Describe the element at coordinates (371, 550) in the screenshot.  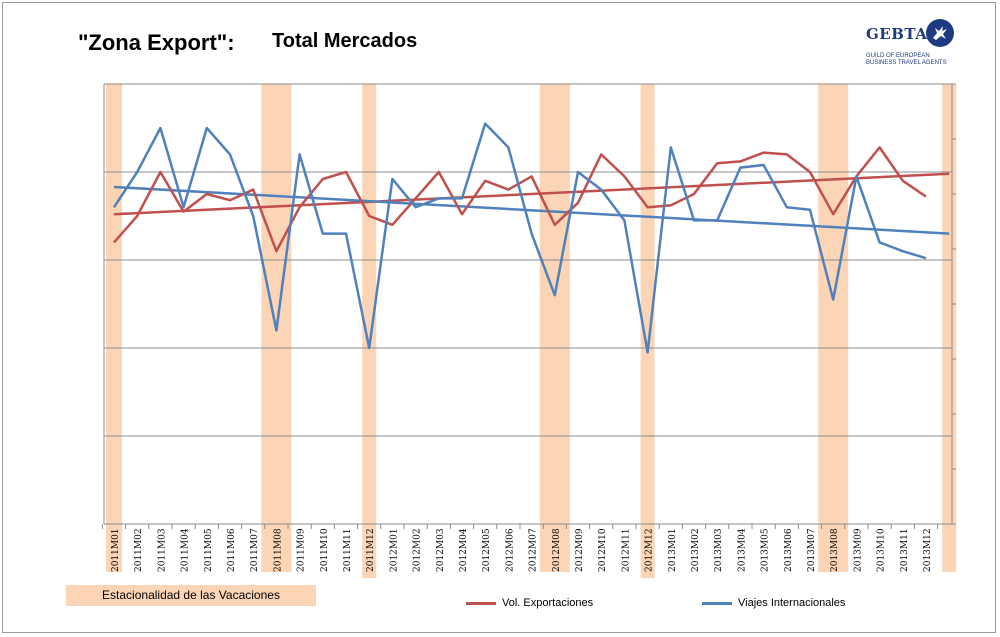
I see `x-tick-label: 2011M12` at that location.